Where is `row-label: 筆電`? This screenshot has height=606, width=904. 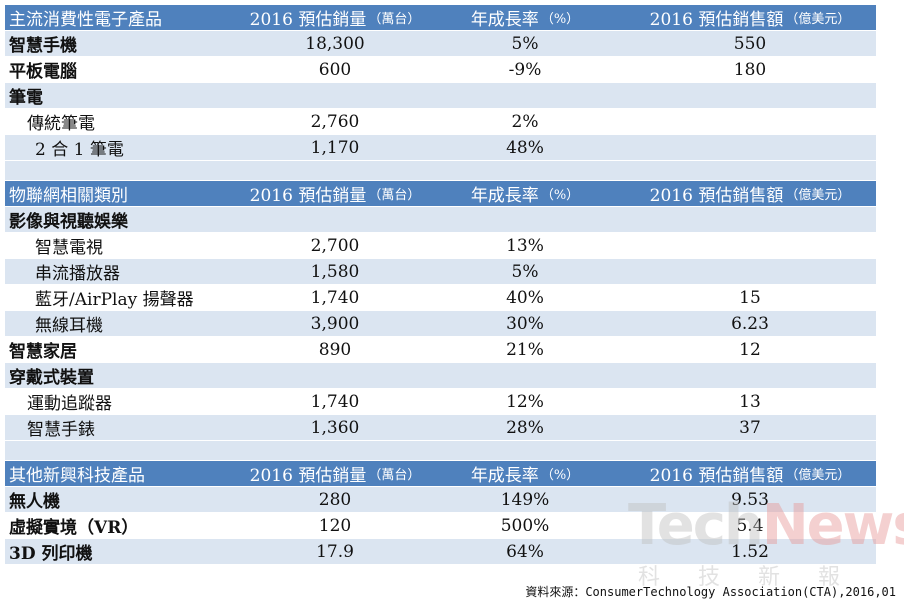
row-label: 筆電 is located at coordinates (26, 98).